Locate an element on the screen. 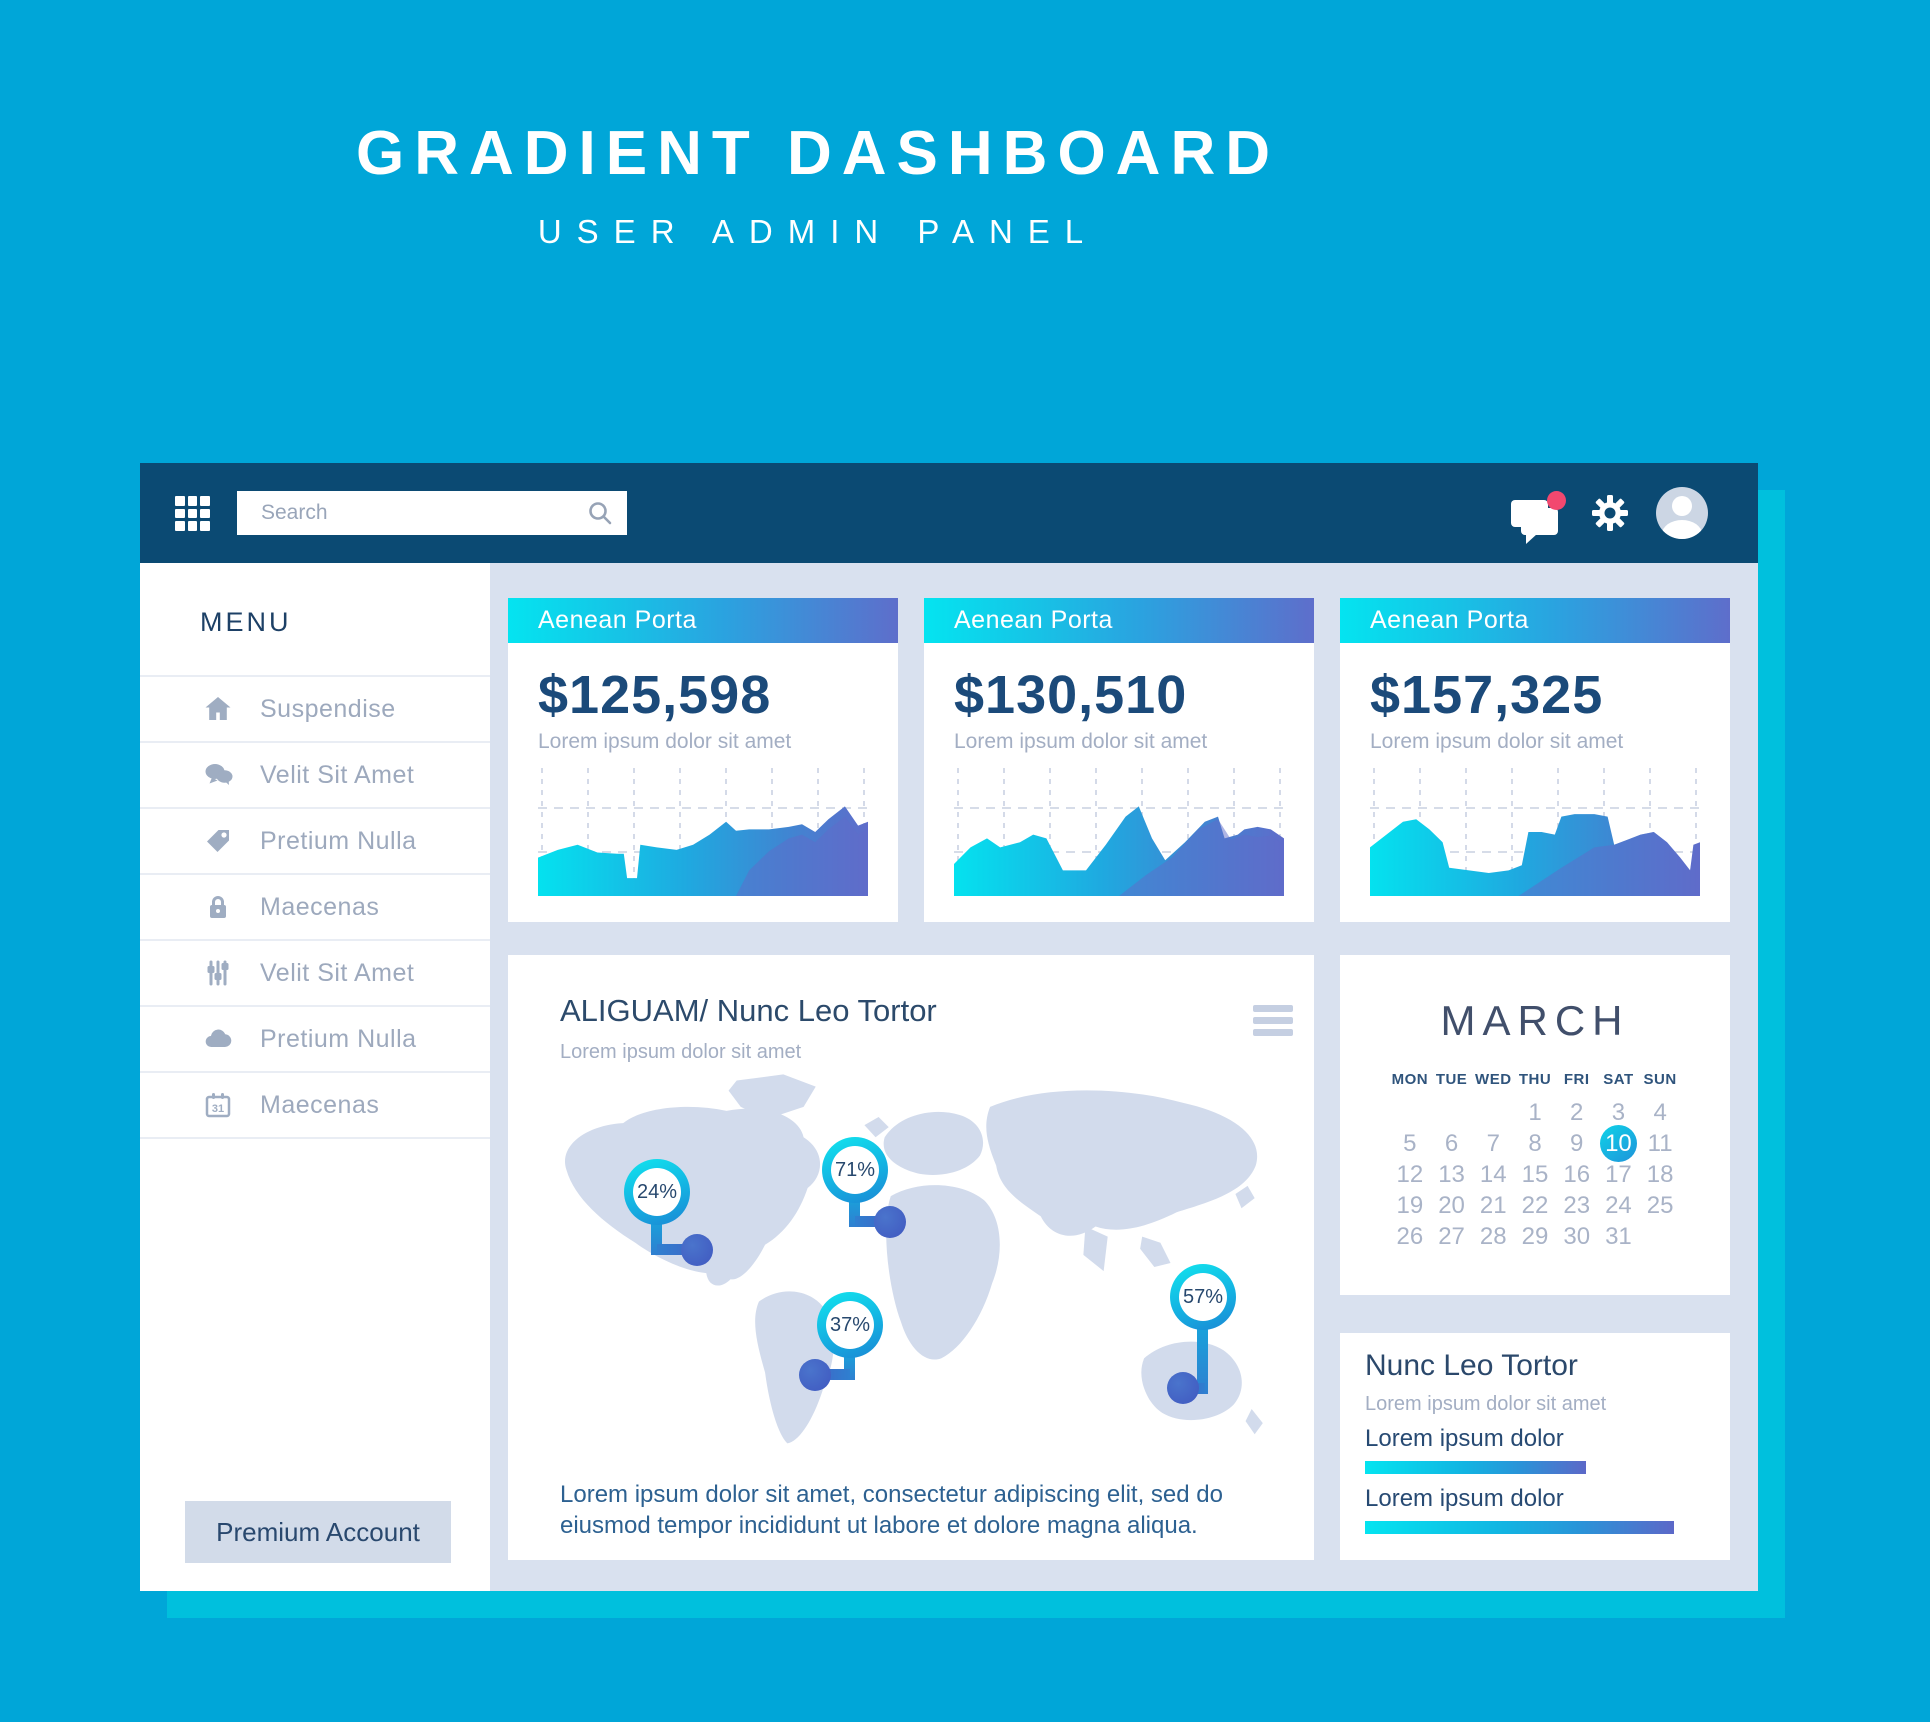 This screenshot has height=1722, width=1930. sidebar-item-maecenas-2: 31 Maecenas is located at coordinates (315, 1105).